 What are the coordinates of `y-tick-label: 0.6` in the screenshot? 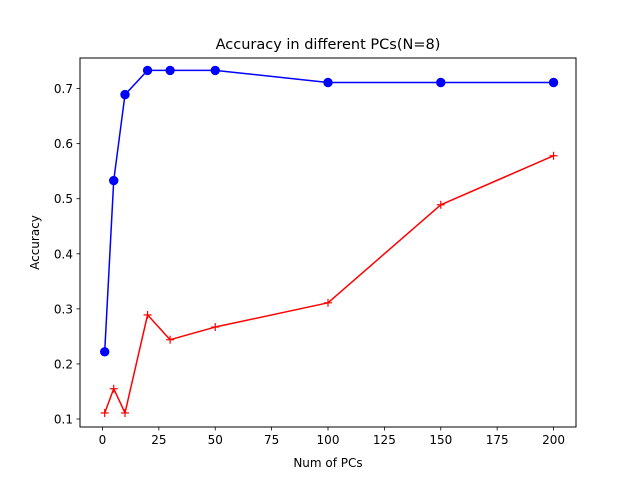 It's located at (63, 144).